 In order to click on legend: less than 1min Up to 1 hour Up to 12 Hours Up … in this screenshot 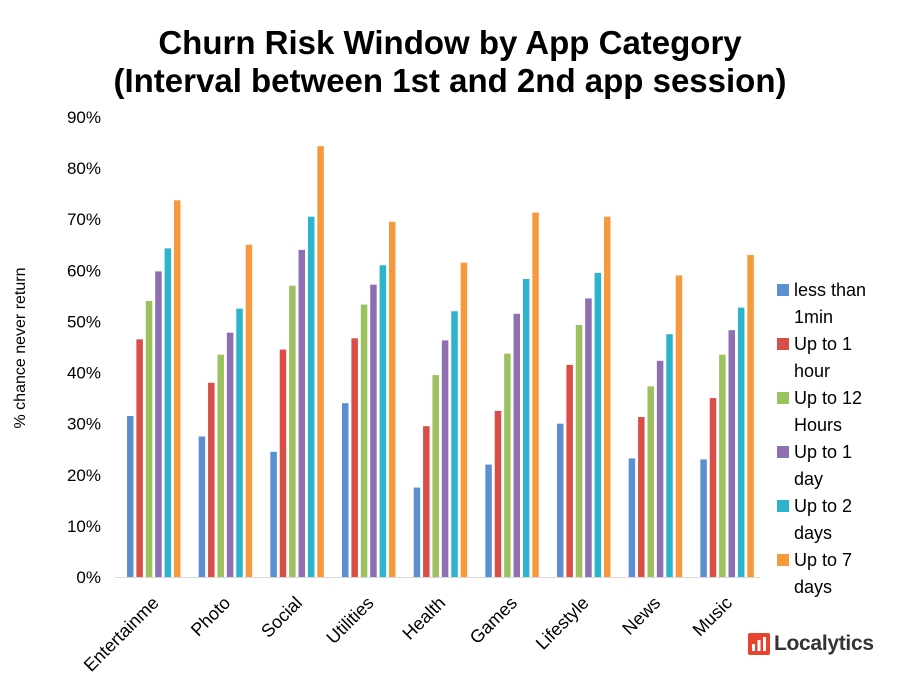, I will do `click(834, 439)`.